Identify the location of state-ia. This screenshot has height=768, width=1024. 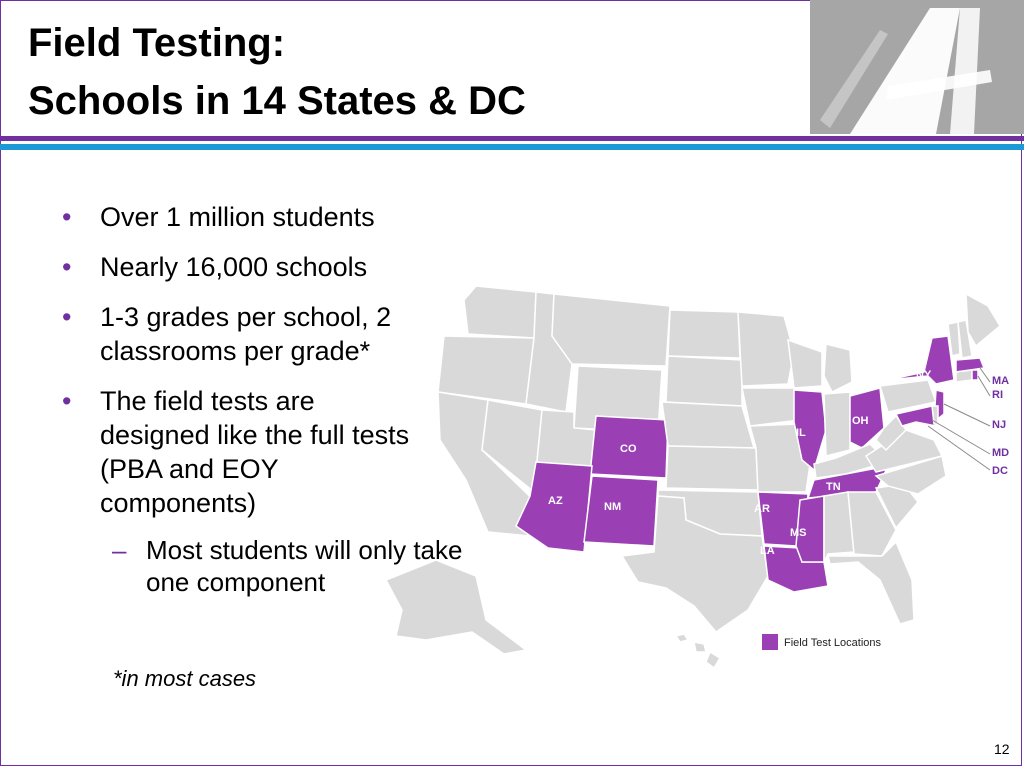
(771, 407).